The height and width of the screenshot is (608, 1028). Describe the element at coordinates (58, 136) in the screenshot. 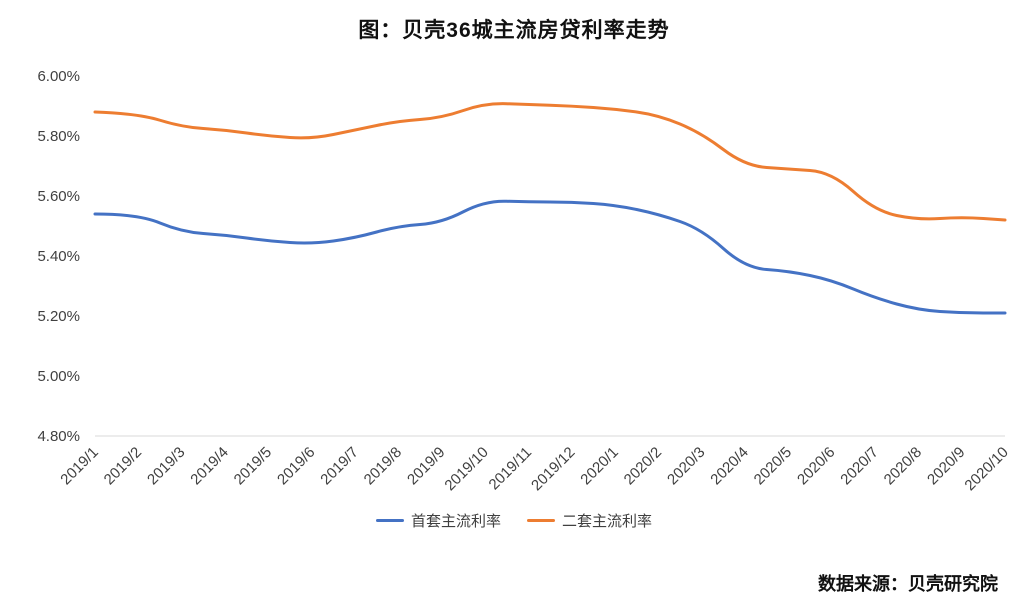

I see `y-axis-label: 5.80%` at that location.